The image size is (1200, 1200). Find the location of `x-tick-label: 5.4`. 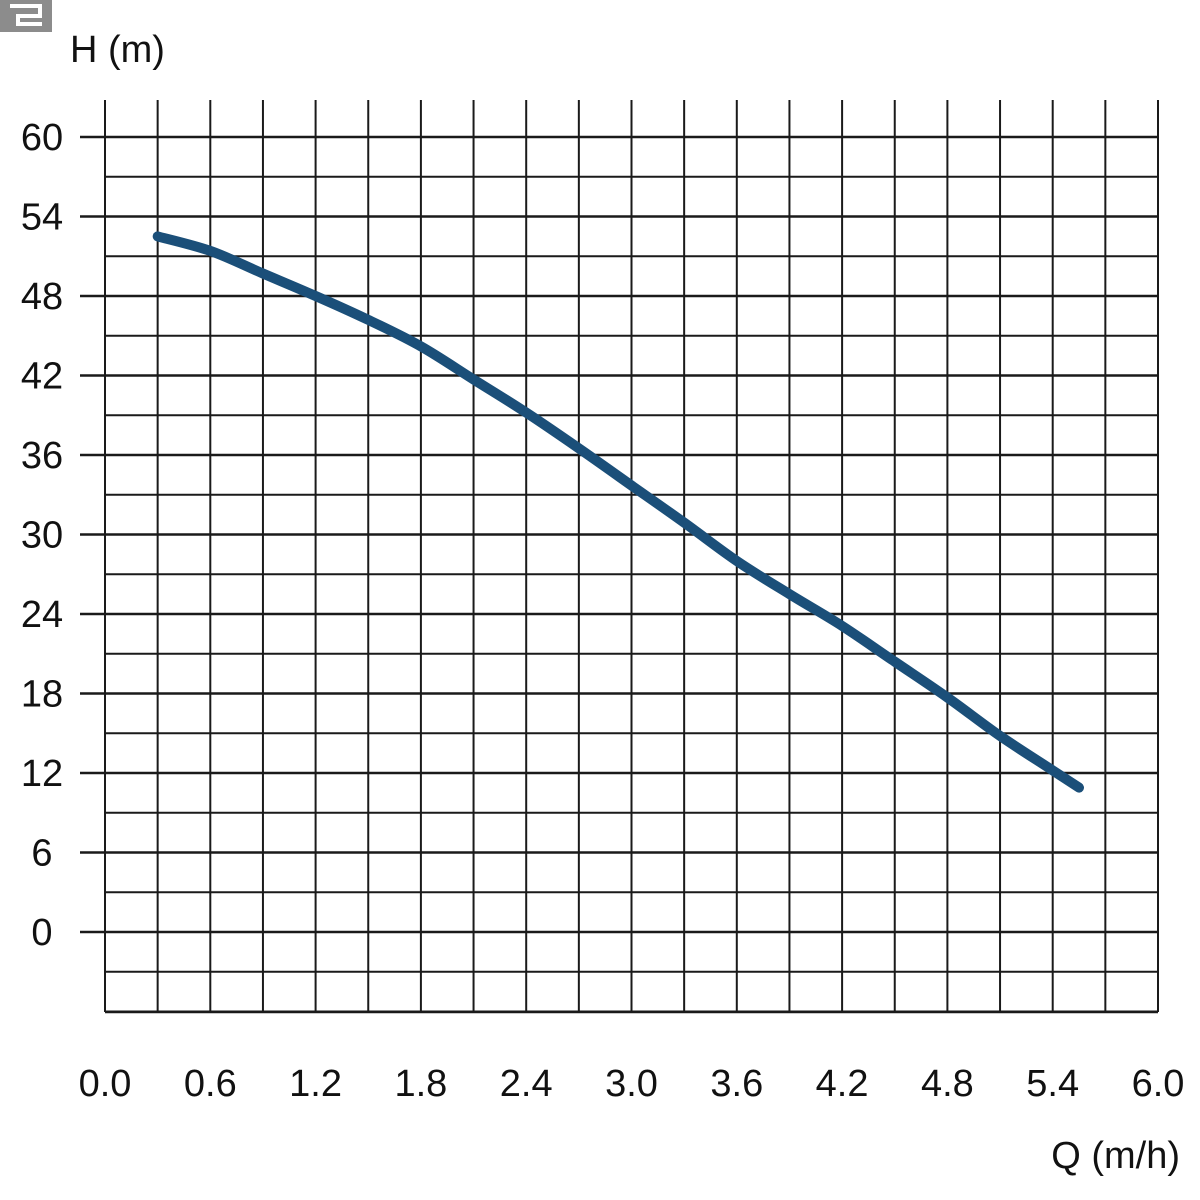

x-tick-label: 5.4 is located at coordinates (1052, 1084).